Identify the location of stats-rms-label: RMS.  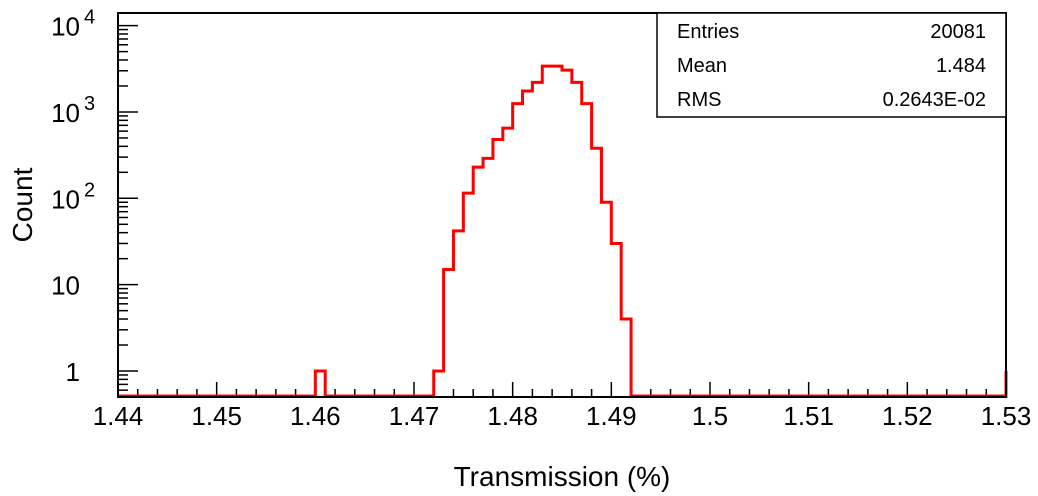
(699, 100).